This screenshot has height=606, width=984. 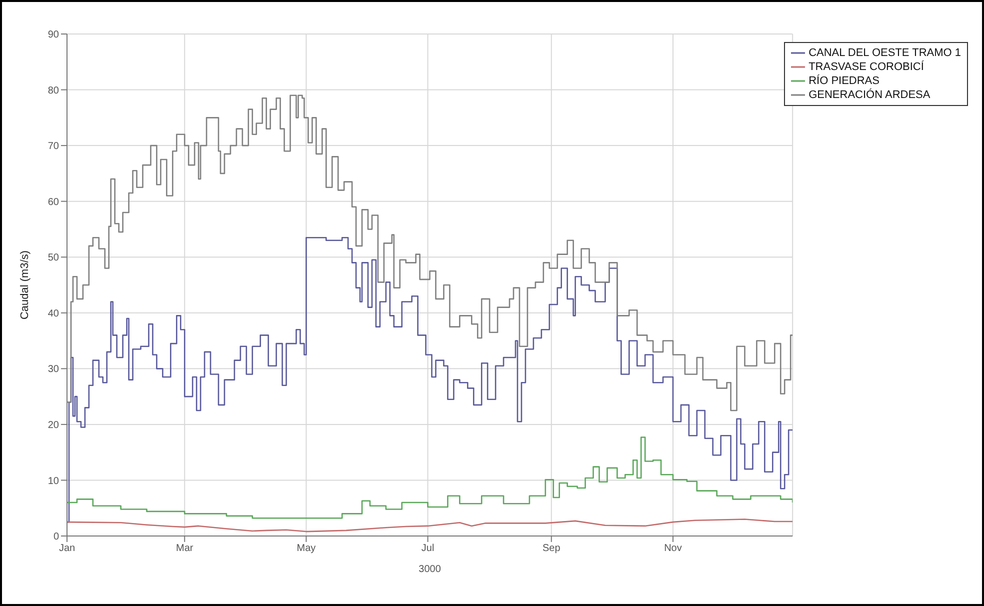 What do you see at coordinates (869, 95) in the screenshot?
I see `legend-label: GENERACIÓN ARDESA` at bounding box center [869, 95].